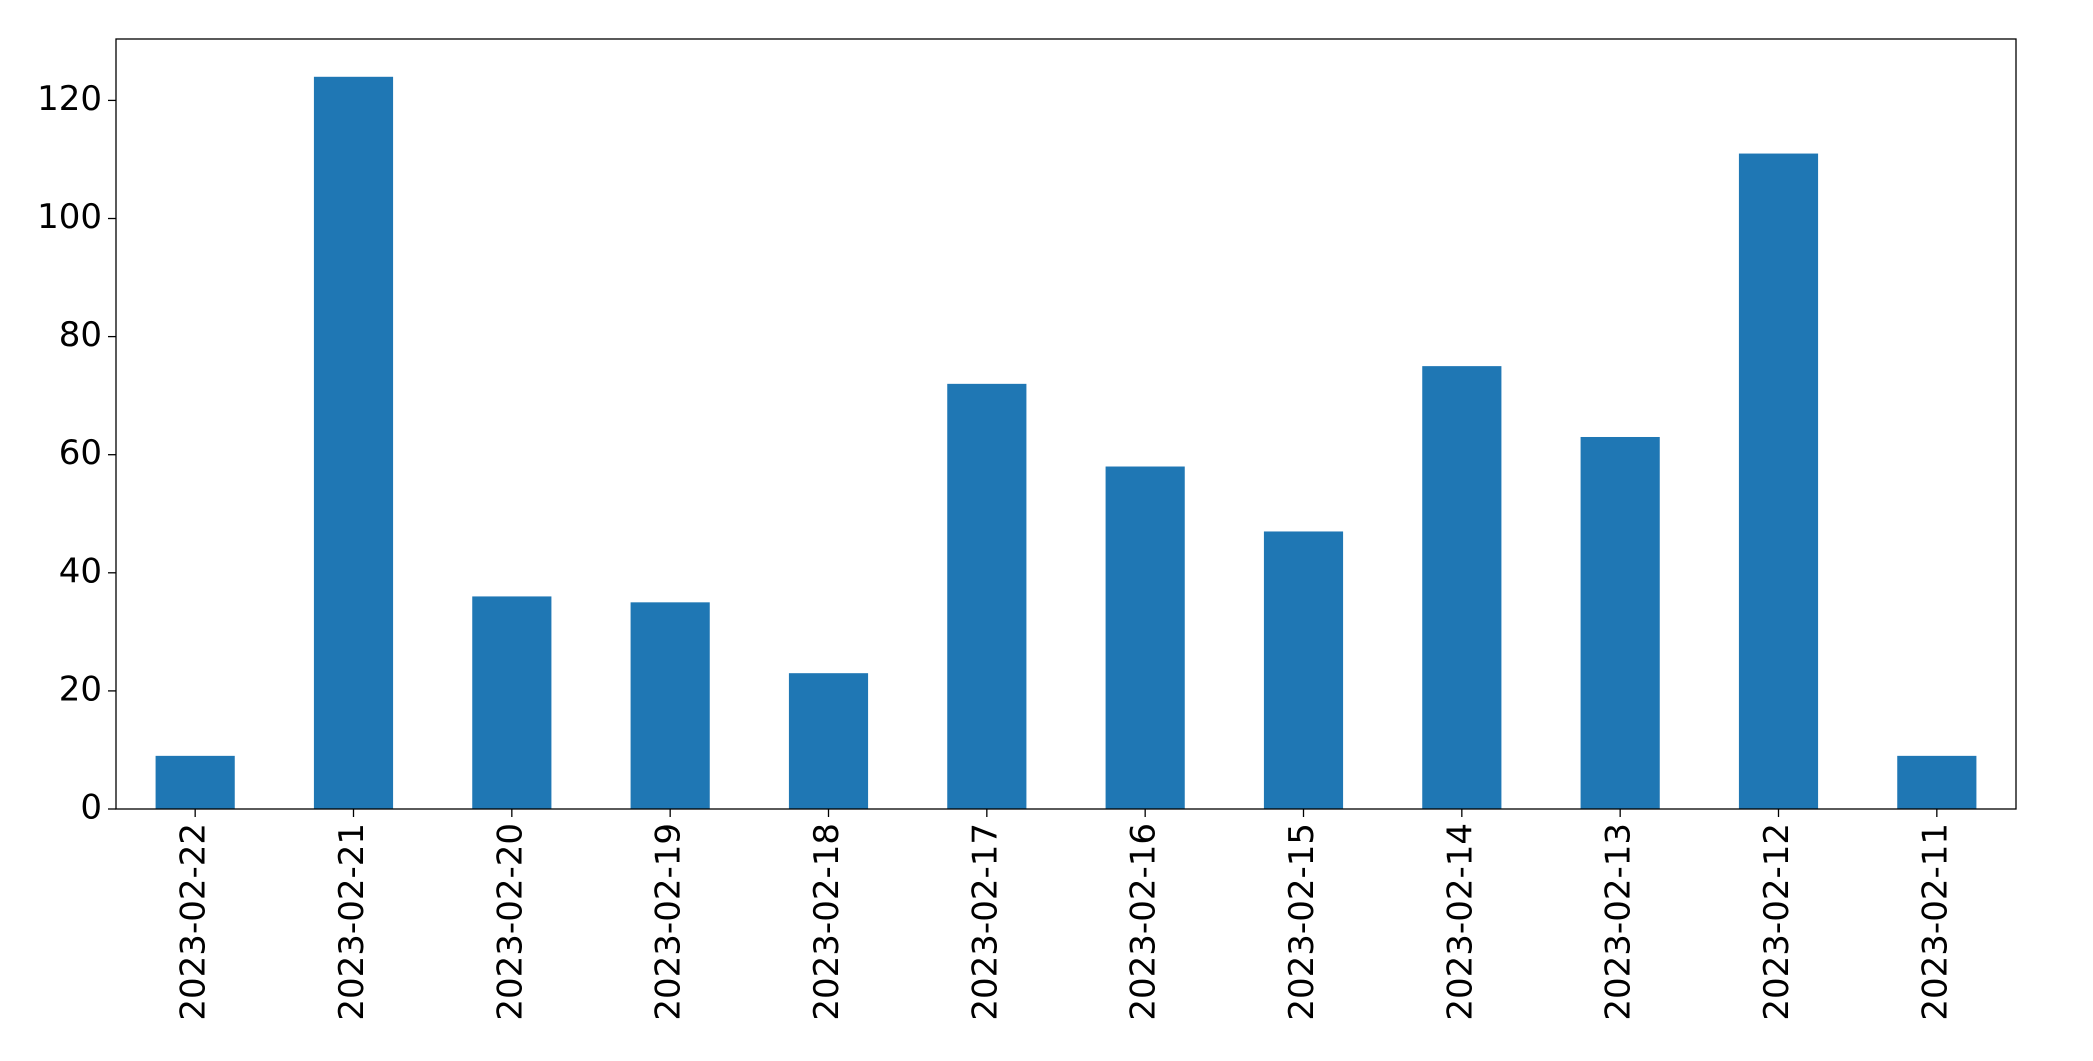  I want to click on x-tick-label: 2023-02-22, so click(194, 922).